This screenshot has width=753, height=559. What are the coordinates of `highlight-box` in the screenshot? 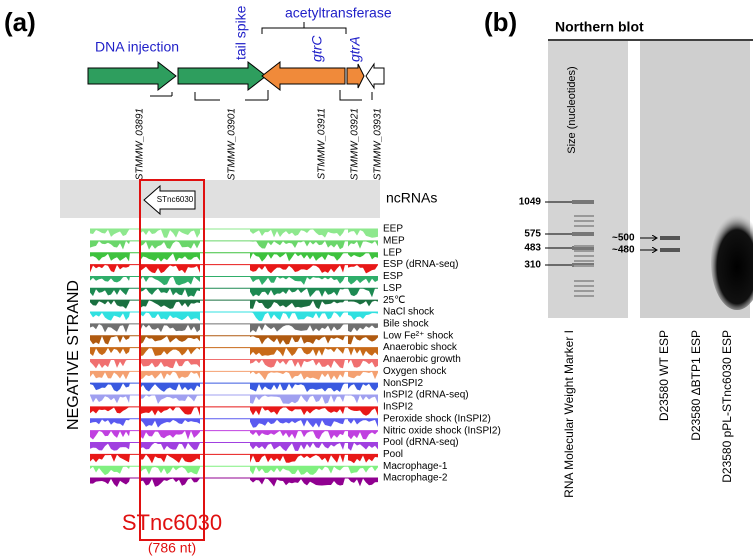 It's located at (172, 360).